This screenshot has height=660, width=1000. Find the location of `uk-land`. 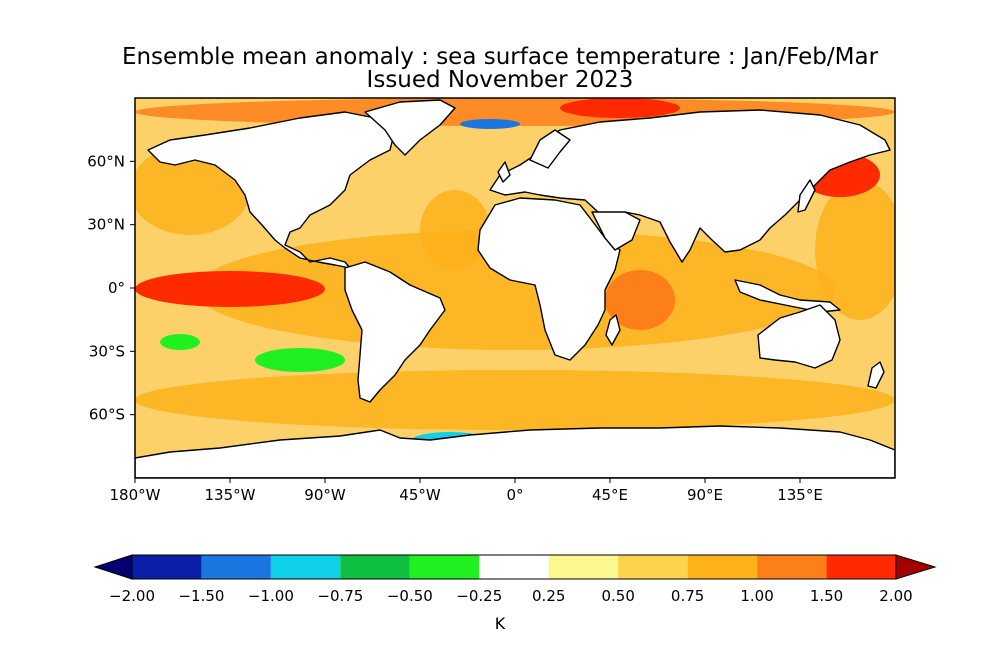

uk-land is located at coordinates (504, 172).